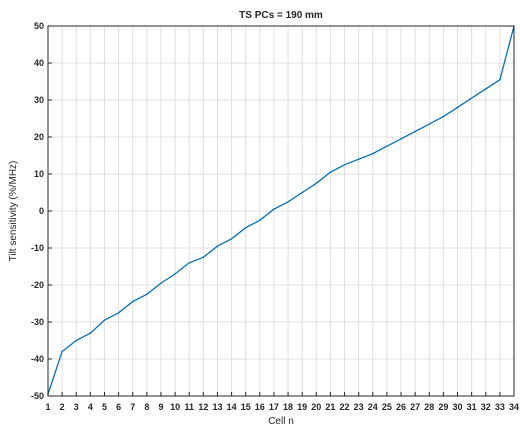  What do you see at coordinates (281, 421) in the screenshot?
I see `x-axis-label: Cell n` at bounding box center [281, 421].